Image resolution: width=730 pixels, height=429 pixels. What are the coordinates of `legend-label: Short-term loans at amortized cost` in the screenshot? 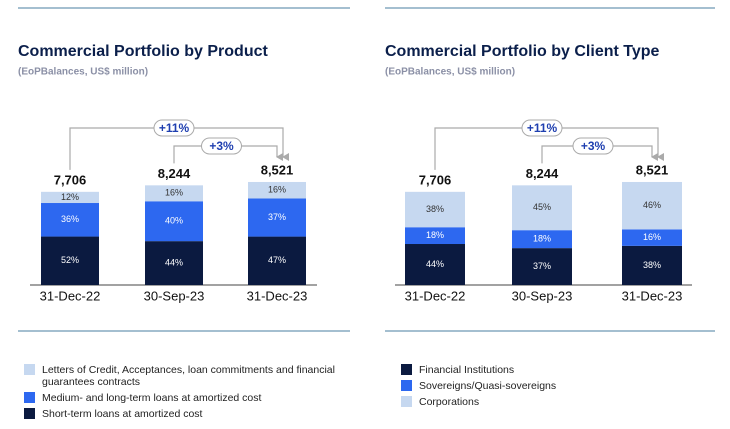 It's located at (122, 414).